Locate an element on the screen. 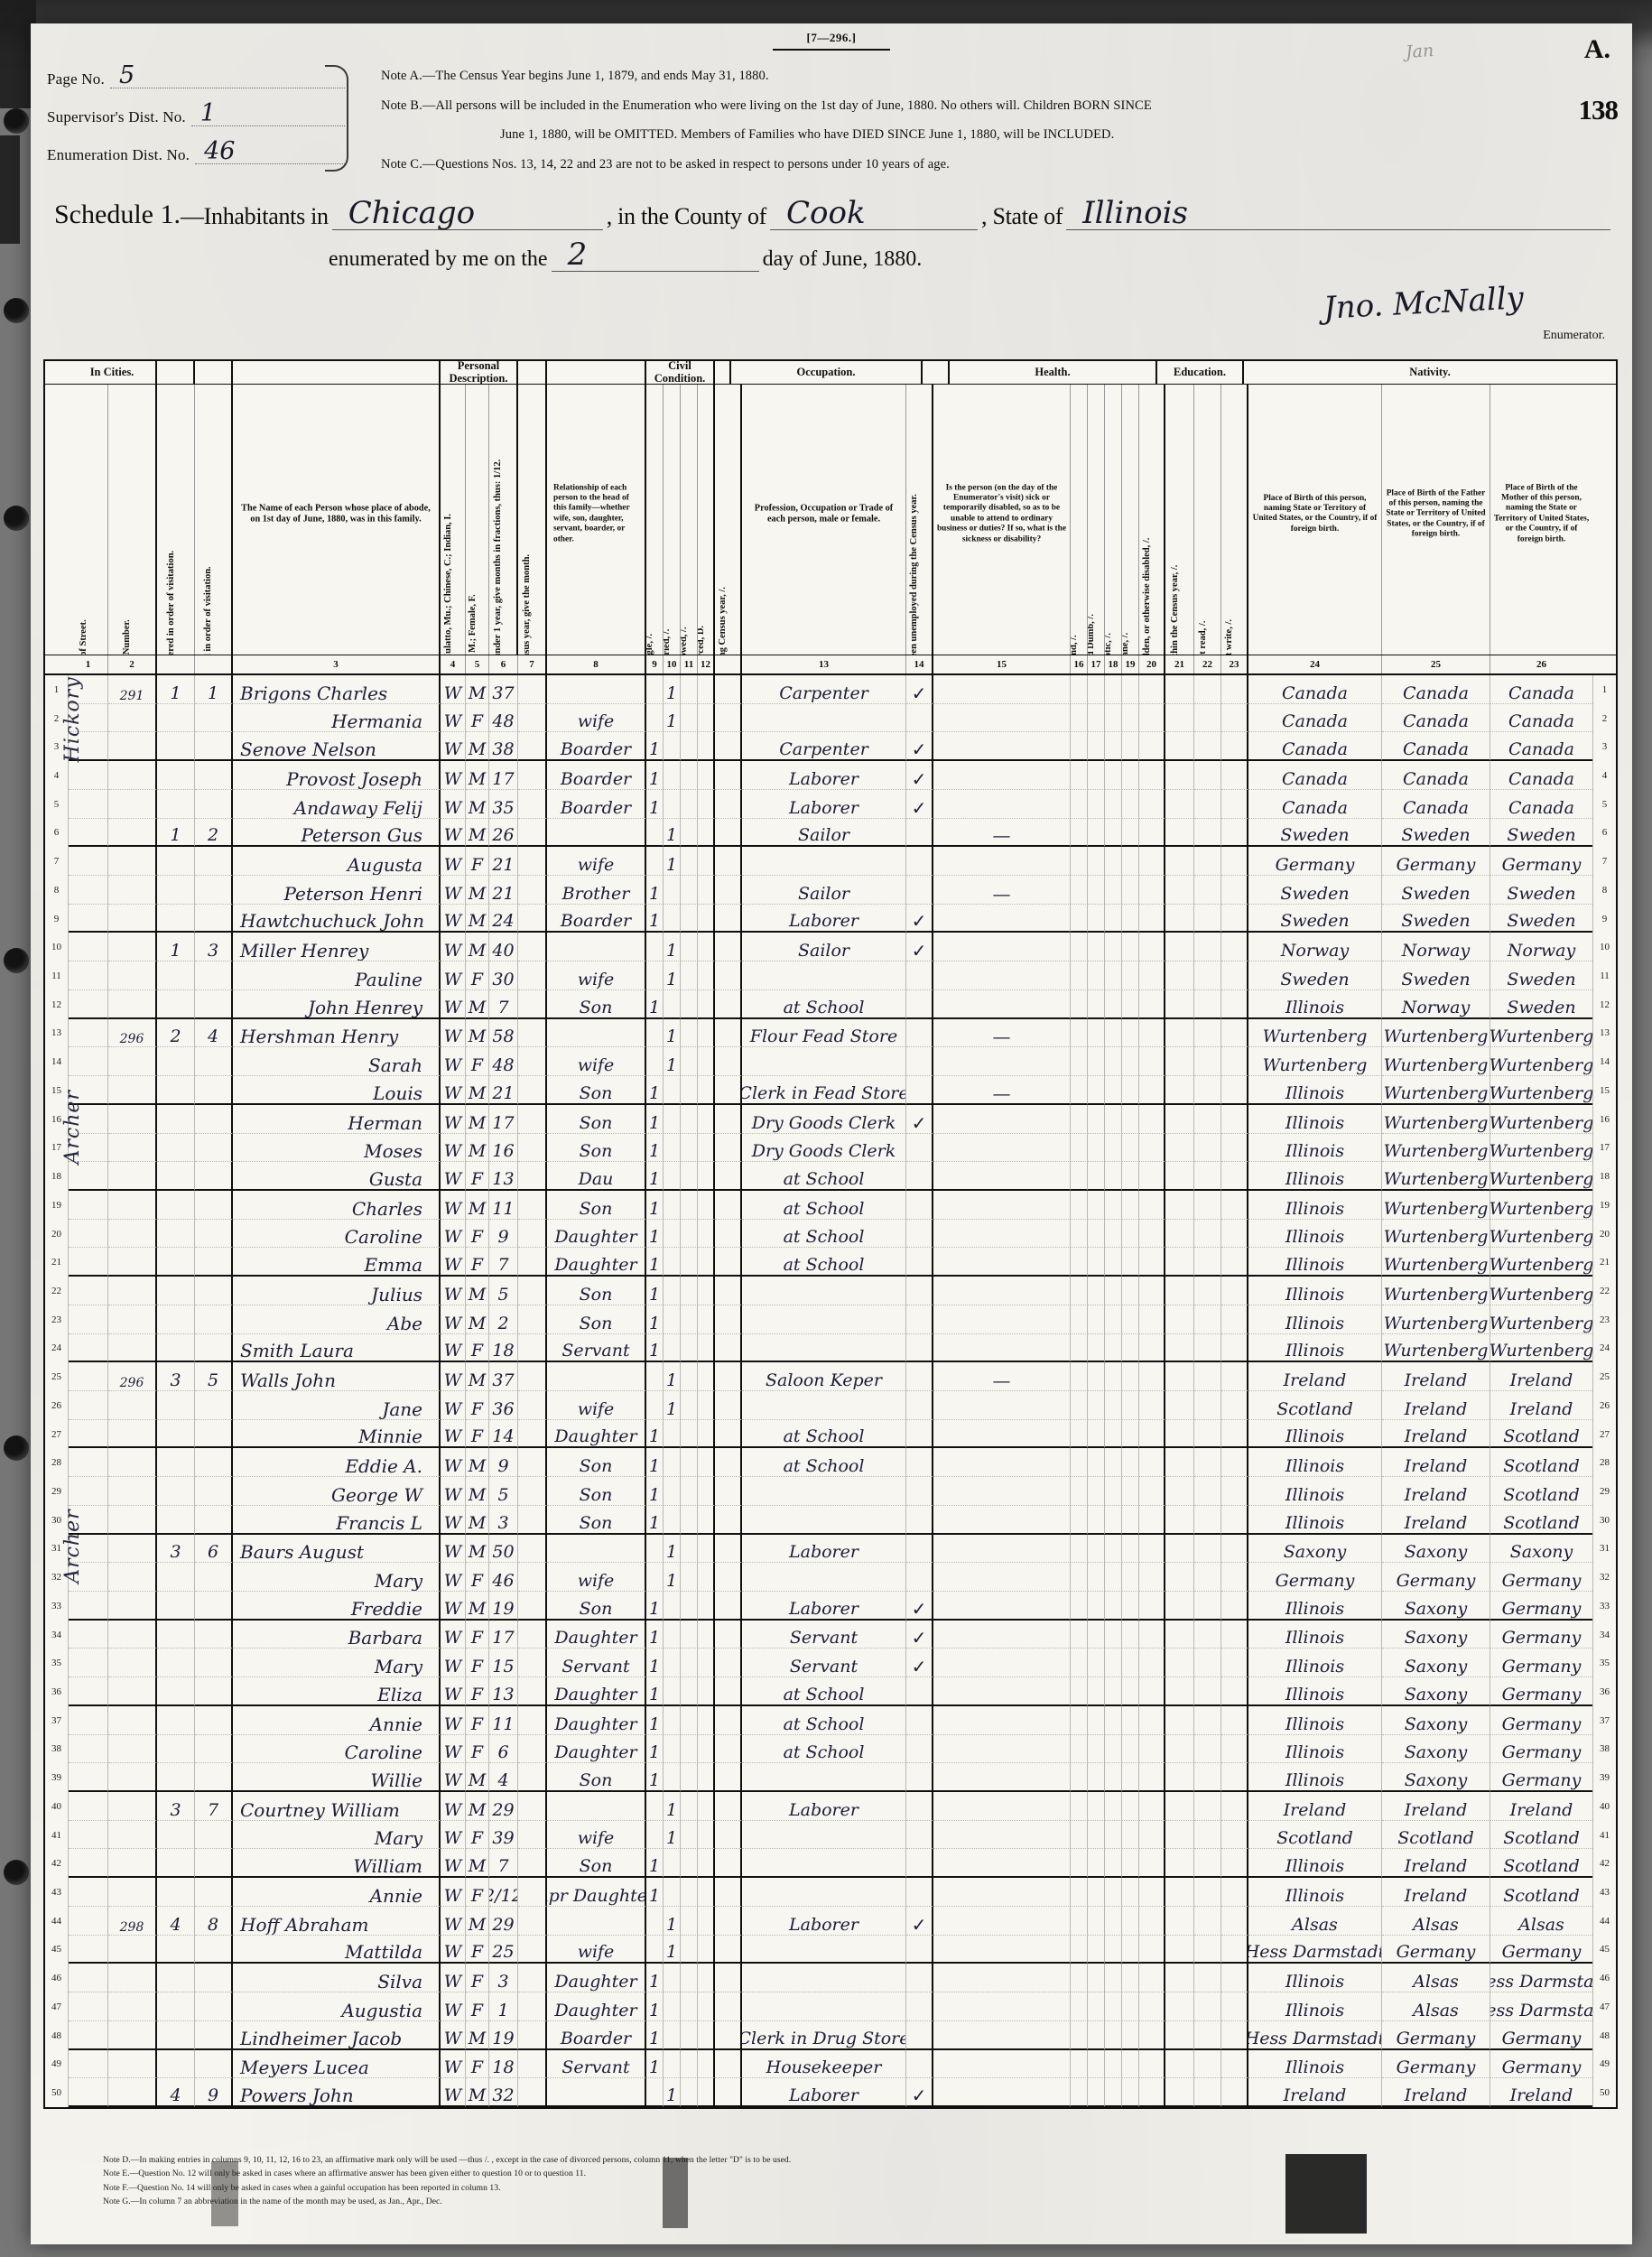 This screenshot has height=2257, width=1652. cell-widowed is located at coordinates (689, 1979).